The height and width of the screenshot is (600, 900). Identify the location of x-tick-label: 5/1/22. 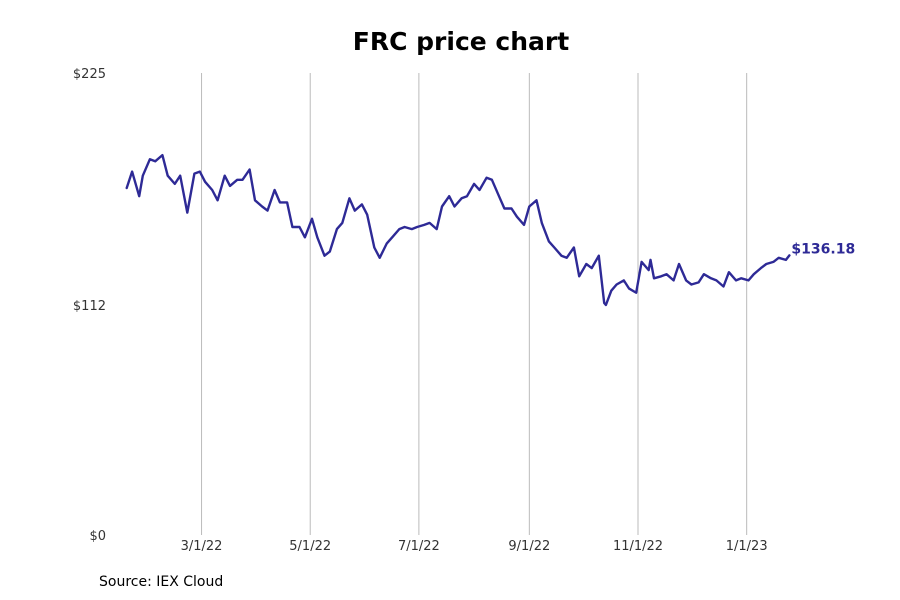
(310, 546).